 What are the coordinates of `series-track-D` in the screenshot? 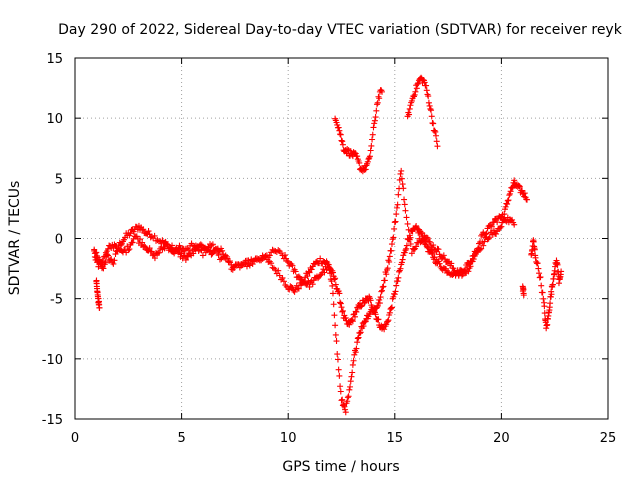 It's located at (422, 112).